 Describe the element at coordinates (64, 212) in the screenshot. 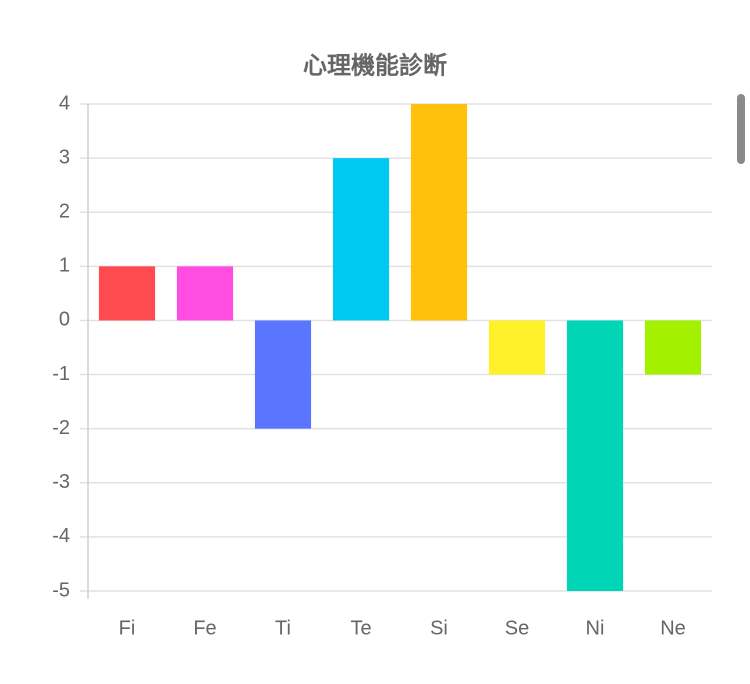

I see `y-tick-label: 2` at that location.